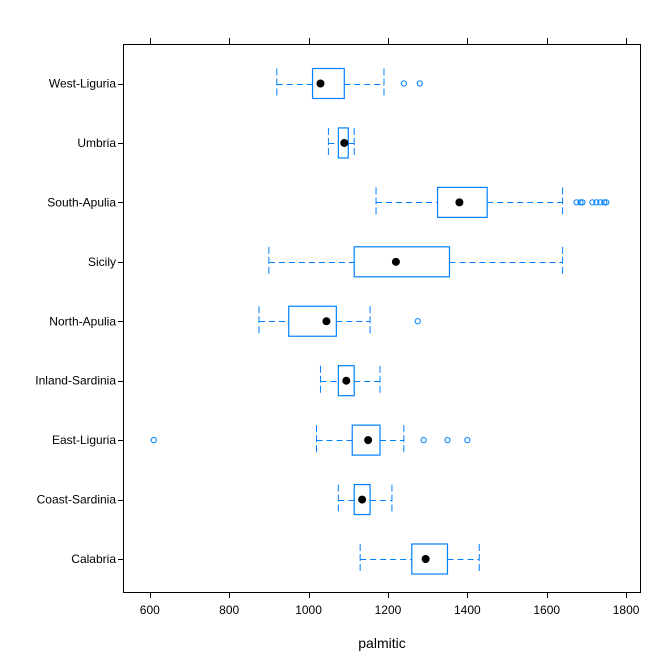 The width and height of the screenshot is (672, 672). I want to click on y-category-label: East-Liguria, so click(84, 440).